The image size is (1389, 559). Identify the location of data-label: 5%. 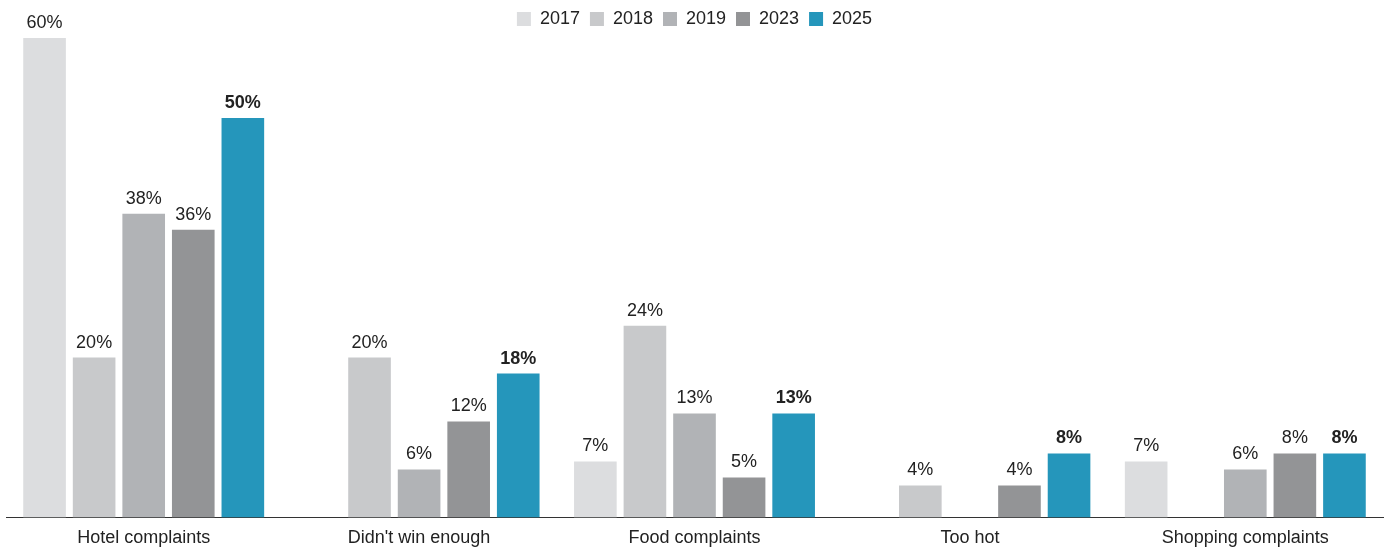
(744, 461).